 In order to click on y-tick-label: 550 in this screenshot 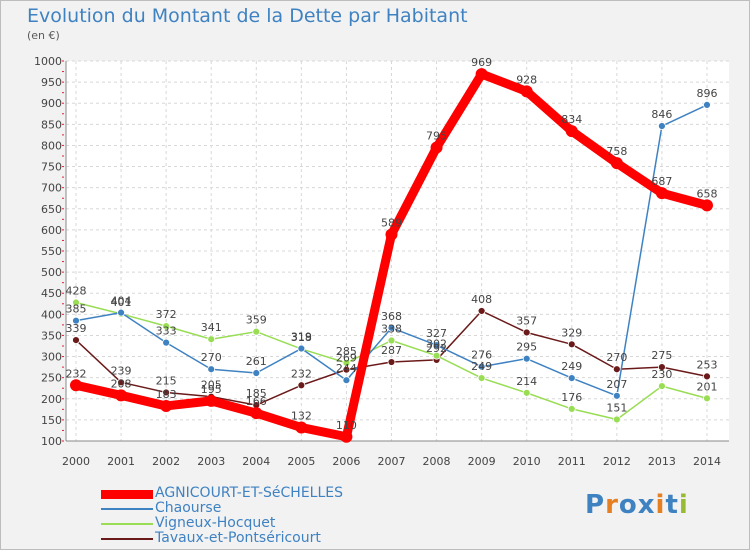, I will do `click(51, 251)`.